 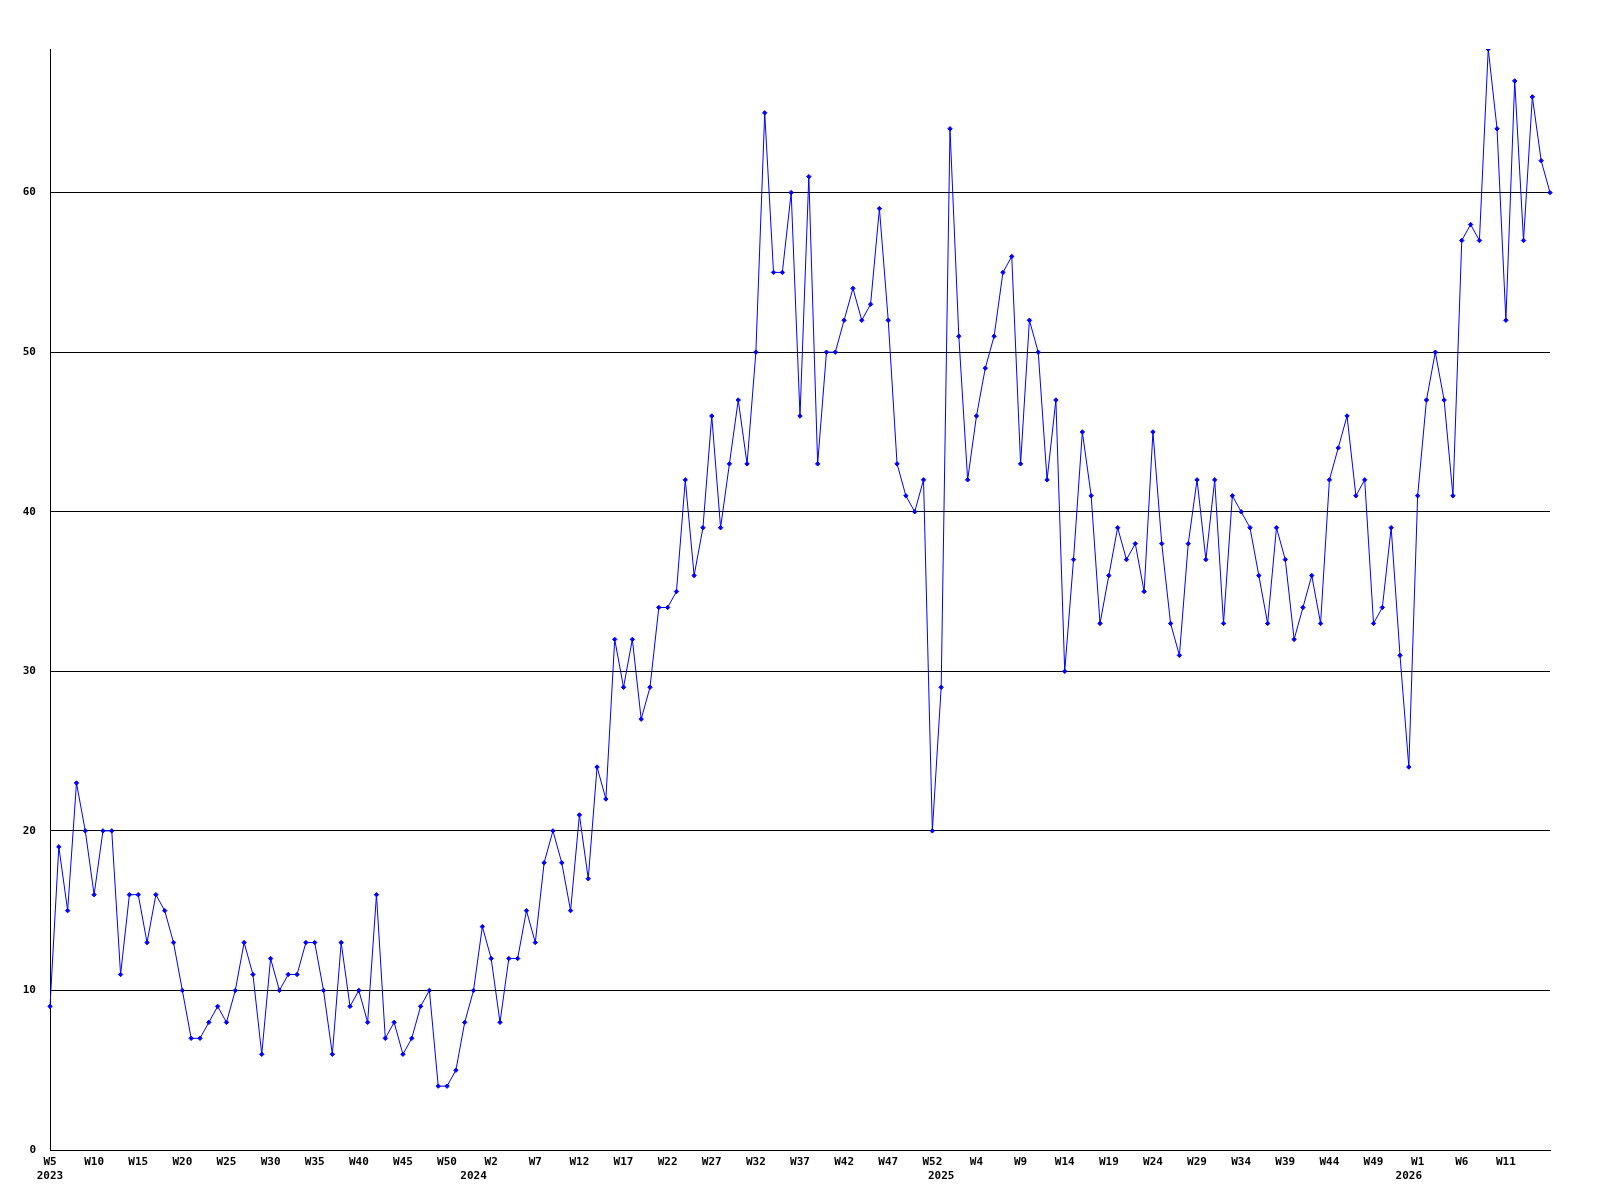 I want to click on x-tick-label: W25, so click(x=226, y=1162).